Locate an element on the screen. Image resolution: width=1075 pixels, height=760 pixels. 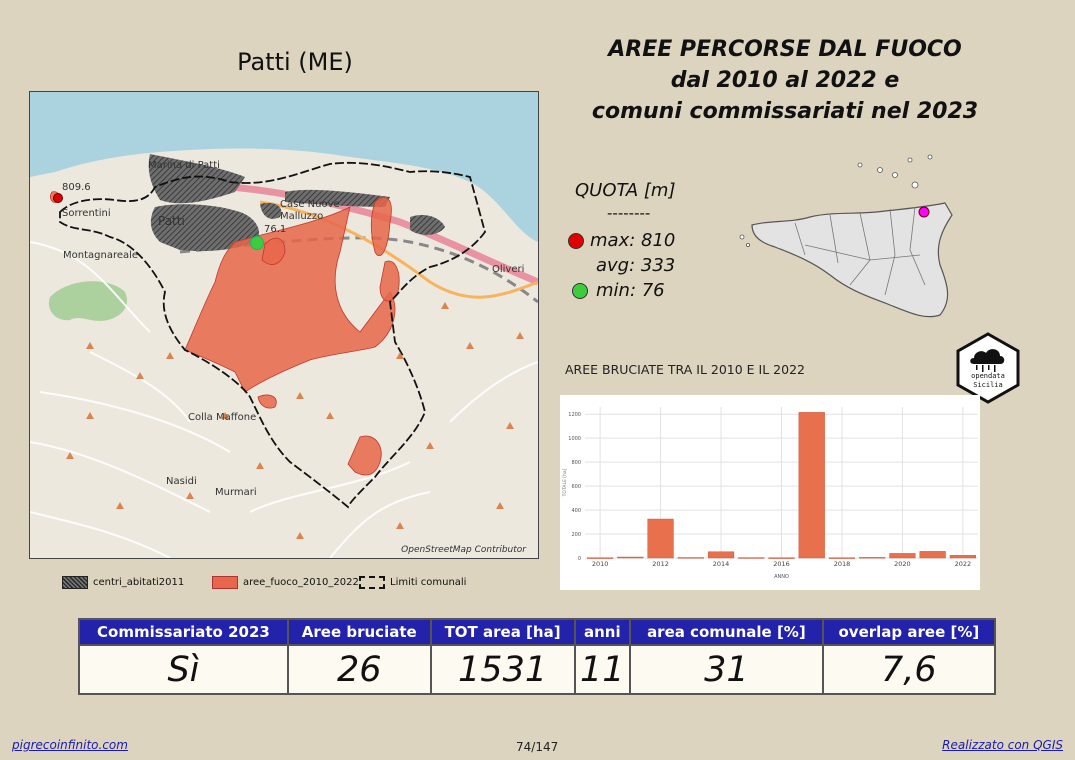
x-axis-label: ANNO is located at coordinates (781, 577).